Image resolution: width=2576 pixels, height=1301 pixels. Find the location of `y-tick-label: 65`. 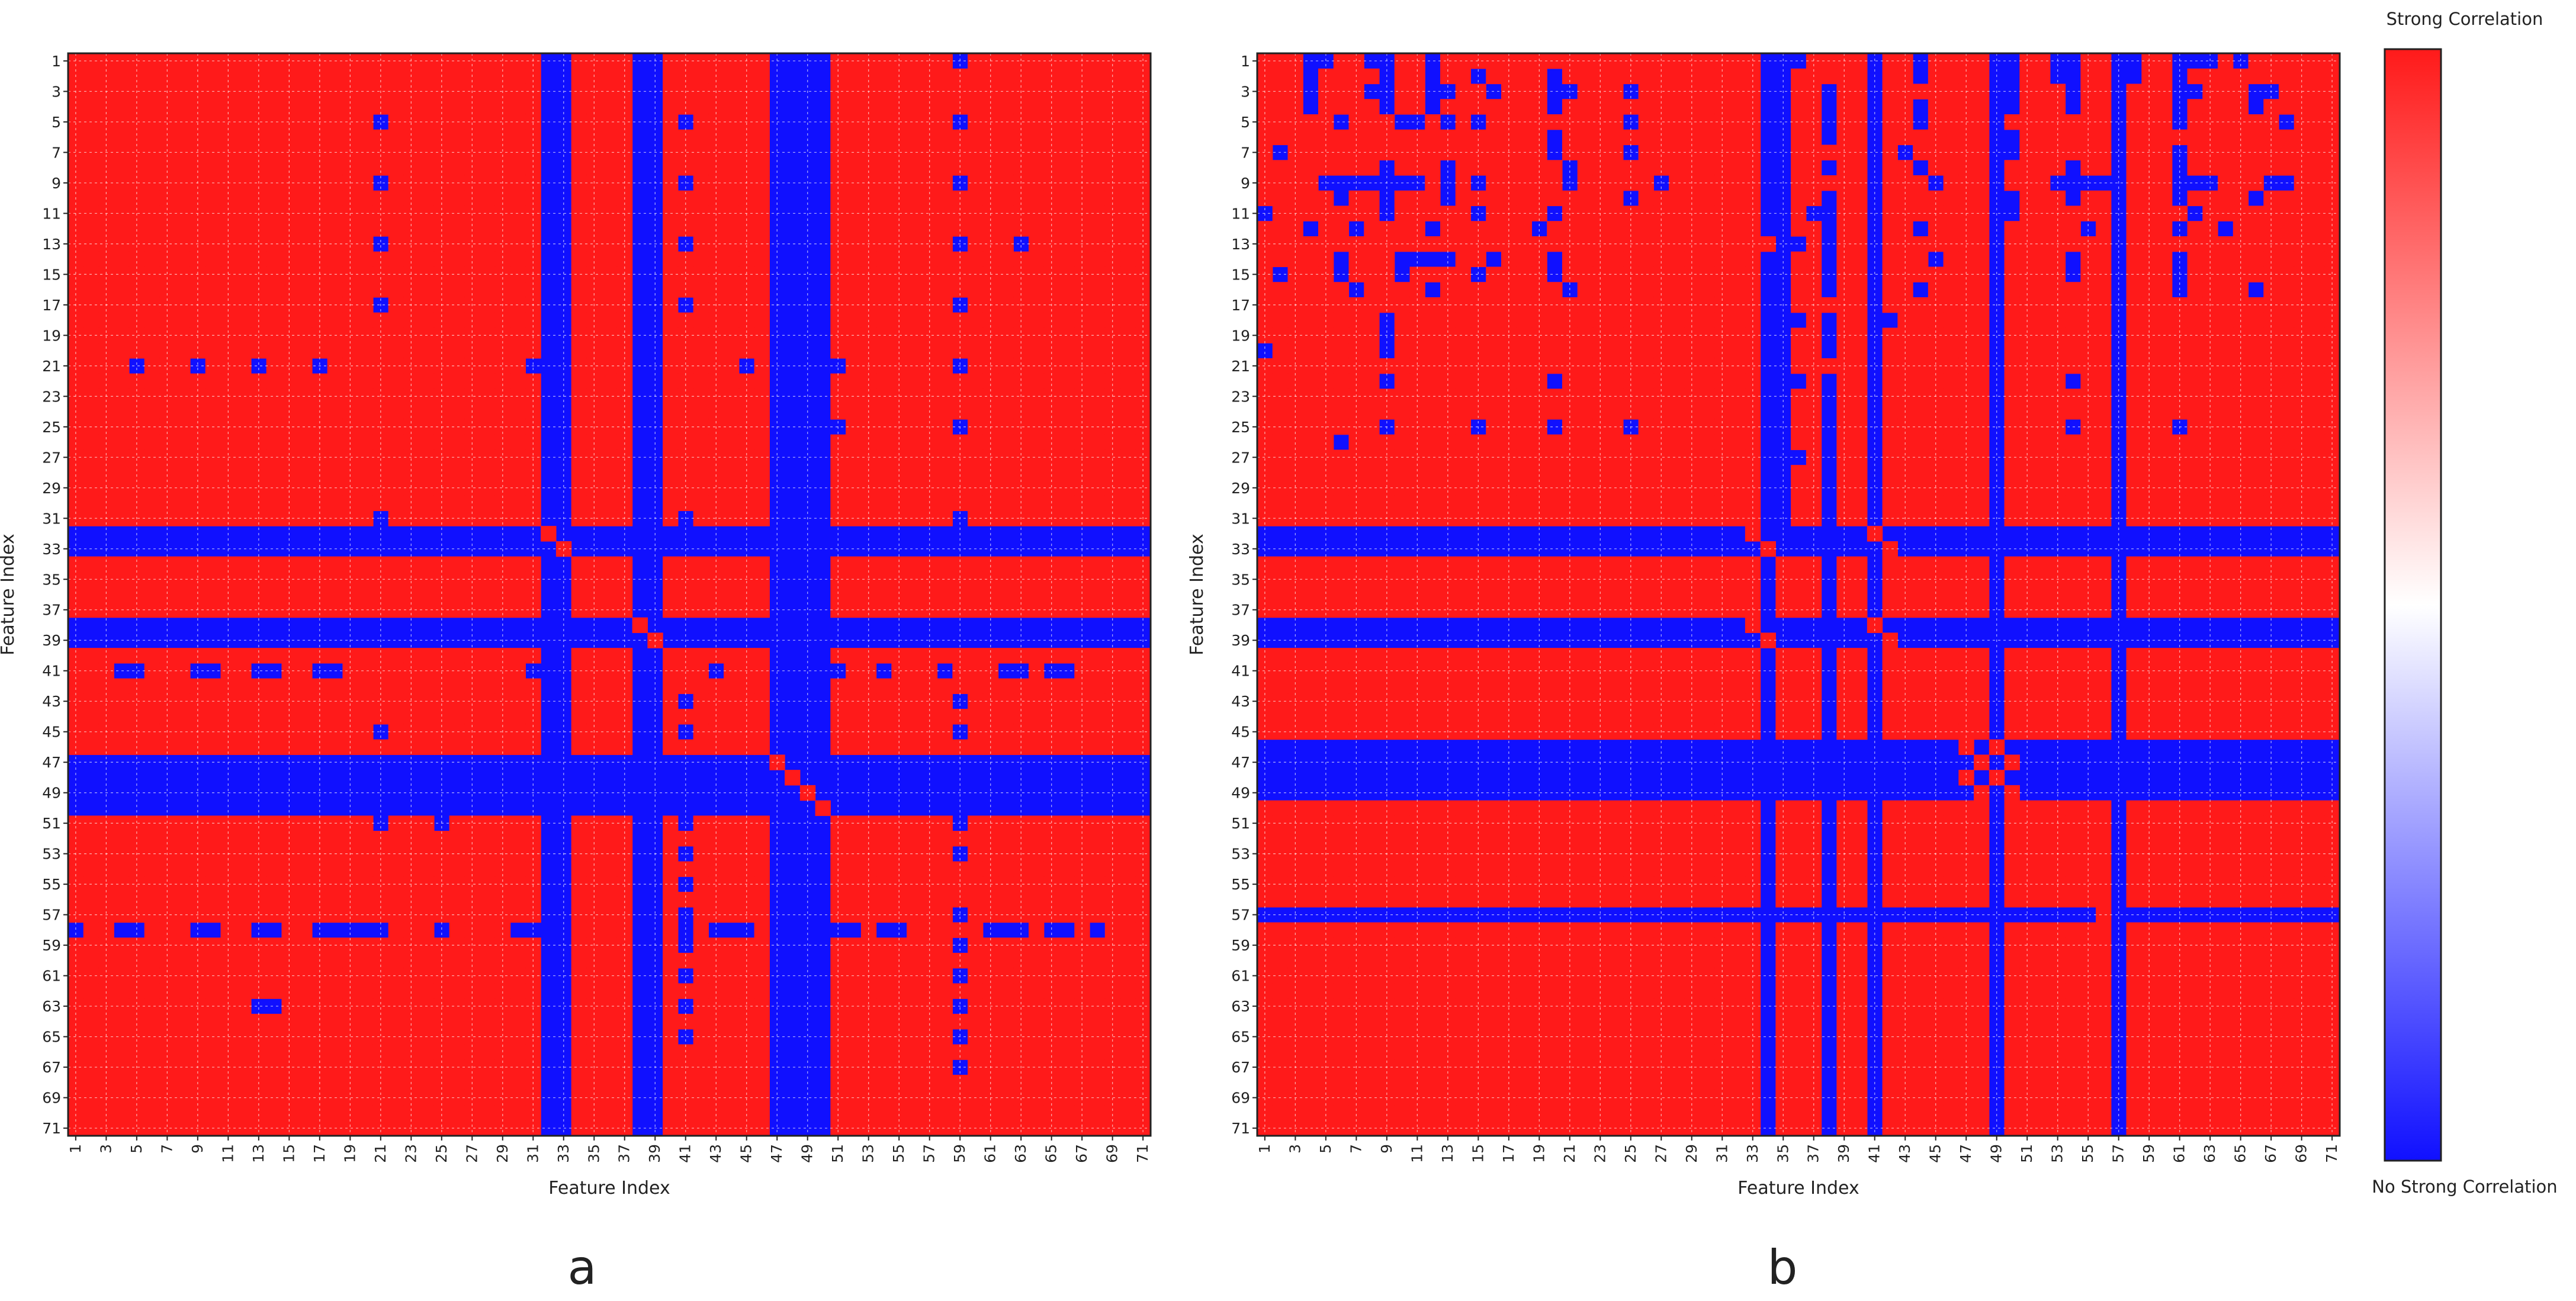

y-tick-label: 65 is located at coordinates (51, 1037).